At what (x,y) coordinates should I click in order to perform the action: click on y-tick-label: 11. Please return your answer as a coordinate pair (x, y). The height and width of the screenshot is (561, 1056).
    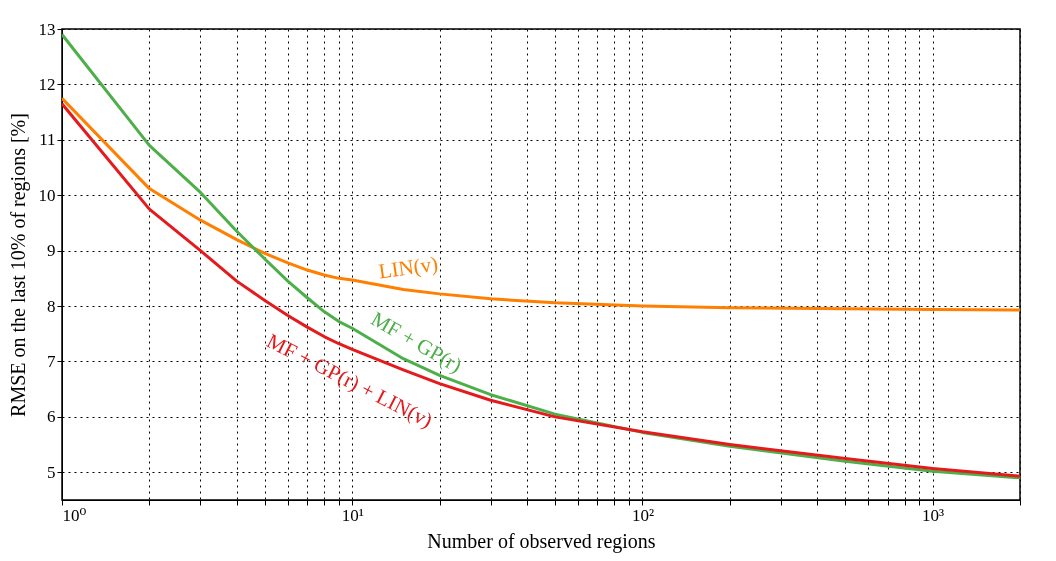
    Looking at the image, I should click on (47, 140).